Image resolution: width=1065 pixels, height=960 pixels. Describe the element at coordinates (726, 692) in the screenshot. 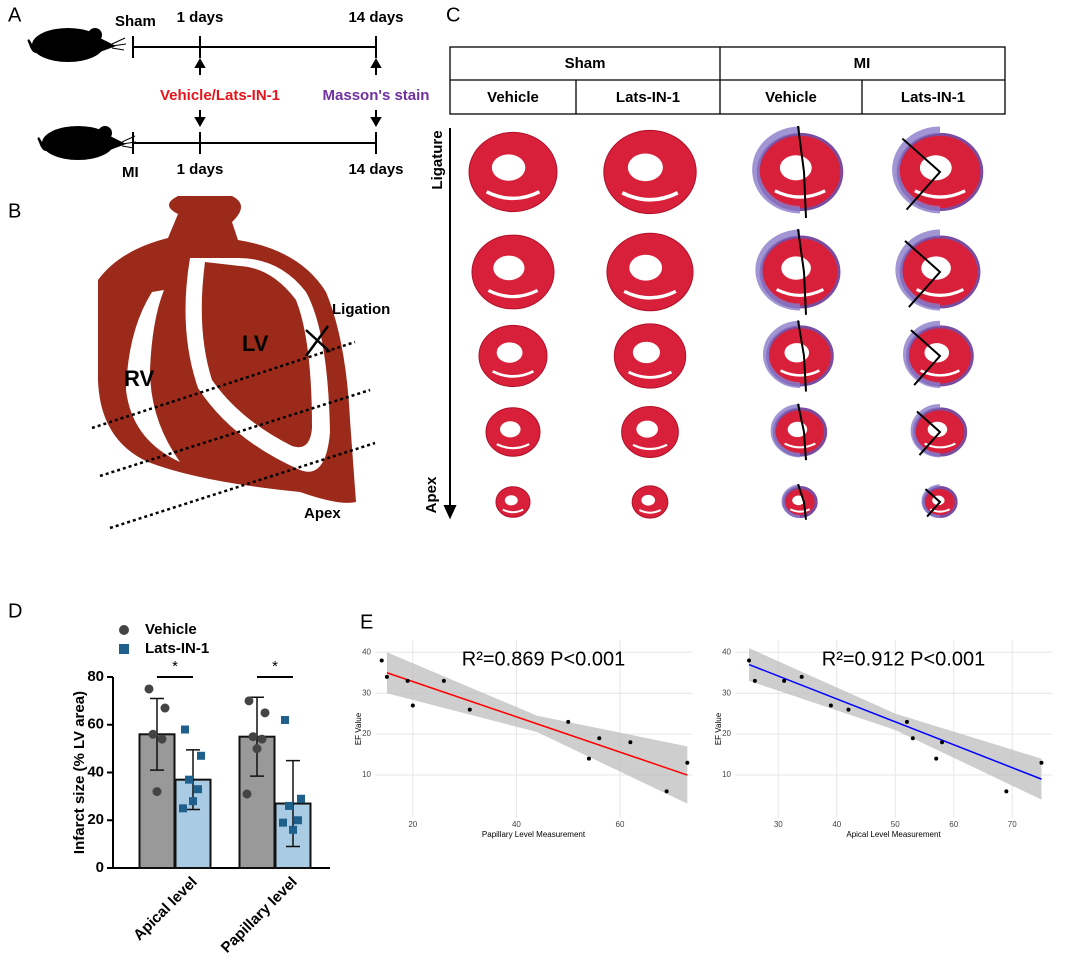

I see `y-tick-label: 30` at that location.